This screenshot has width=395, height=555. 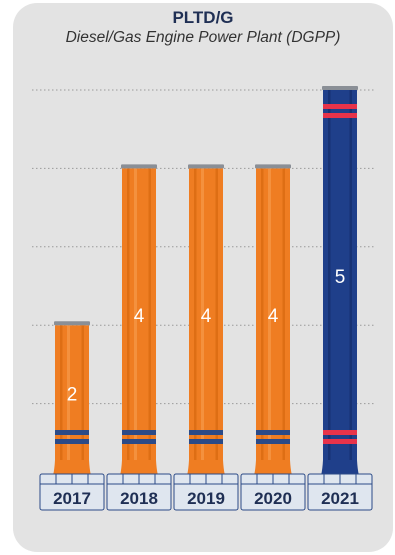 I want to click on chart-title: PLTD/G, so click(x=203, y=17).